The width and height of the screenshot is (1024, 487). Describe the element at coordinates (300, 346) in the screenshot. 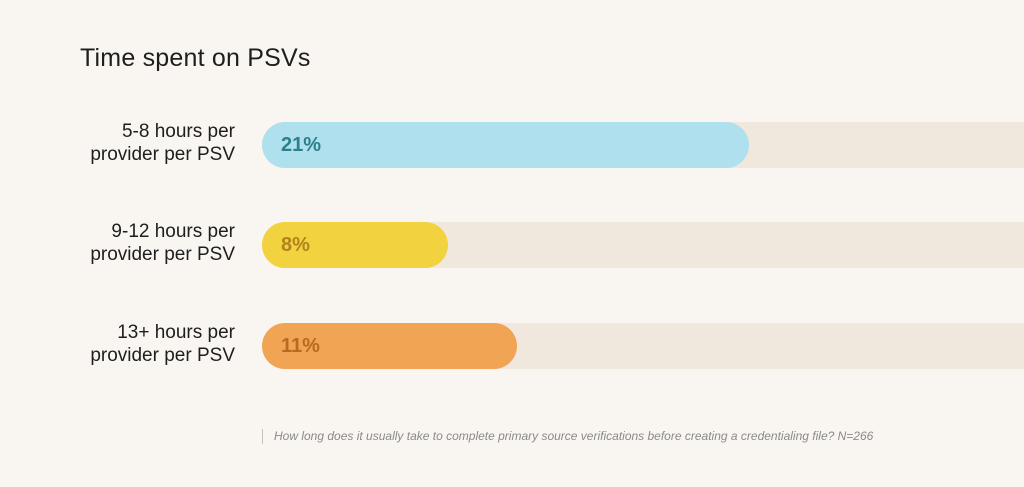

I see `value-label: 11%` at that location.